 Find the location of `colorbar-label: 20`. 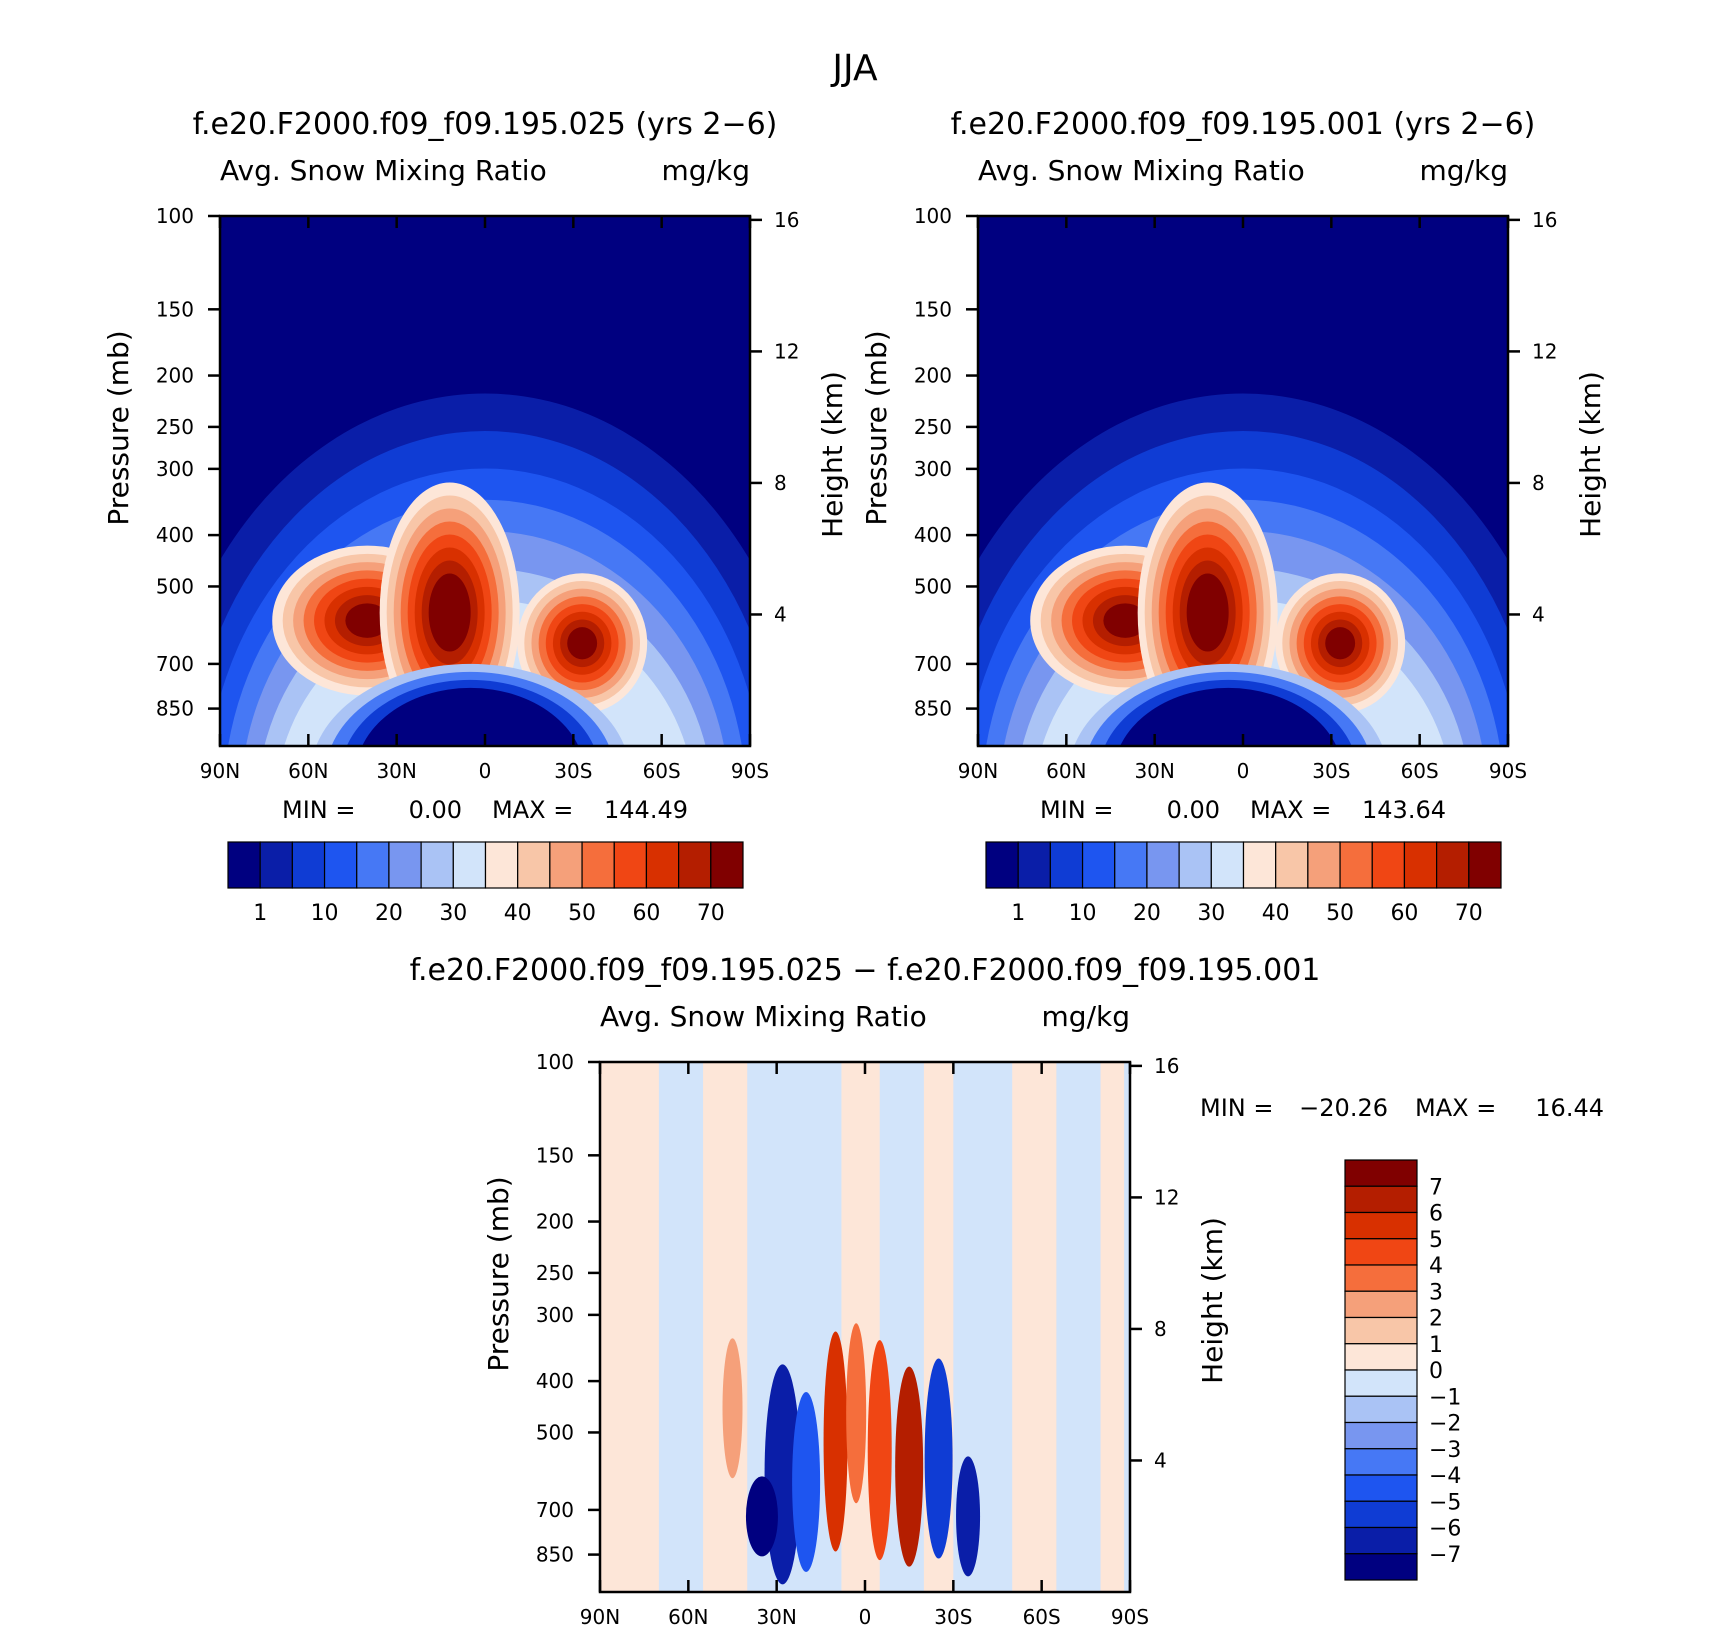

colorbar-label: 20 is located at coordinates (389, 913).